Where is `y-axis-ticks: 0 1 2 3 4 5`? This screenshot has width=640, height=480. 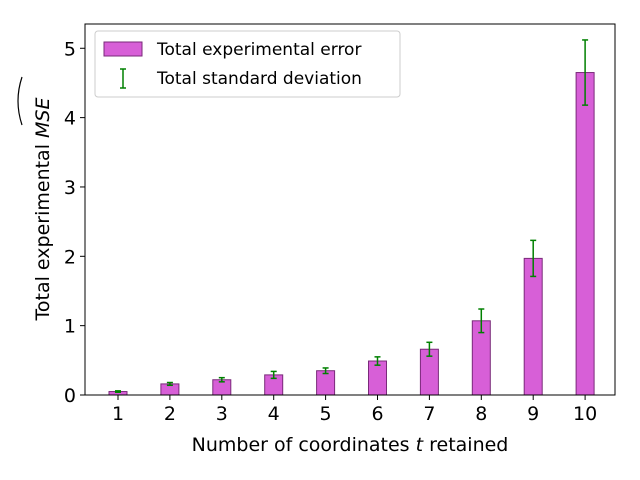
y-axis-ticks: 0 1 2 3 4 5 is located at coordinates (74, 222).